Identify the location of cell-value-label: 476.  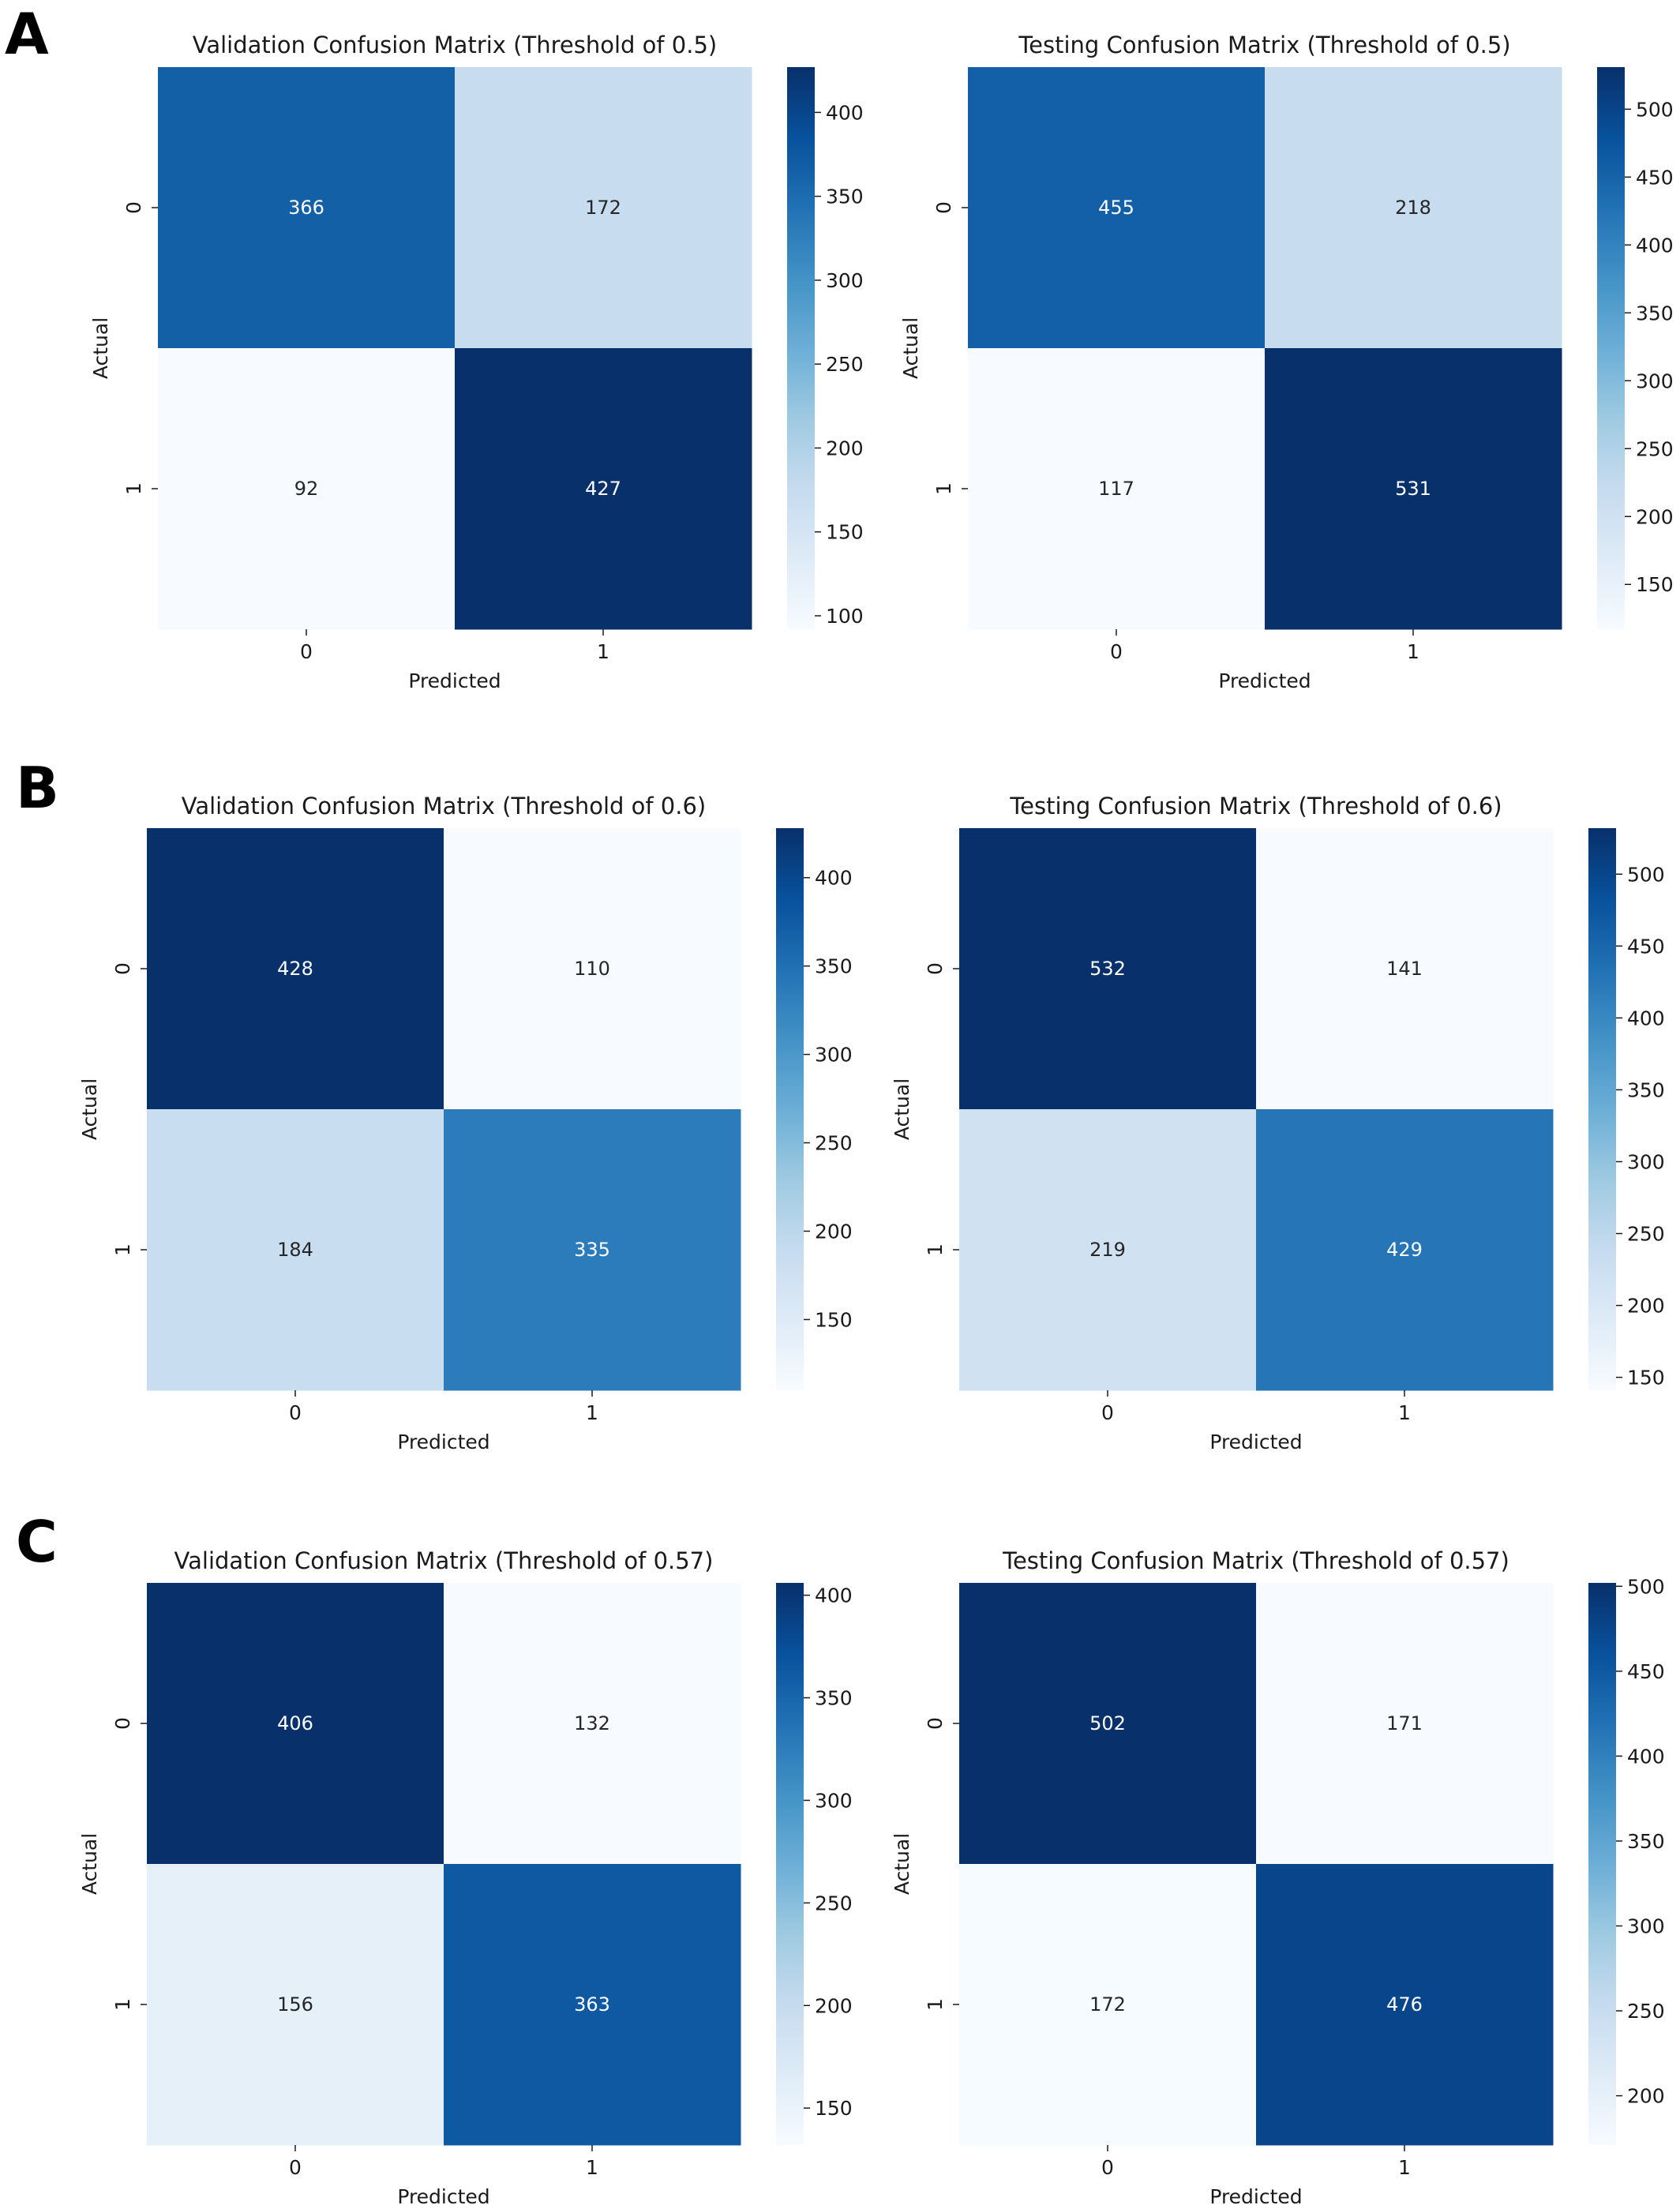
(1404, 2004).